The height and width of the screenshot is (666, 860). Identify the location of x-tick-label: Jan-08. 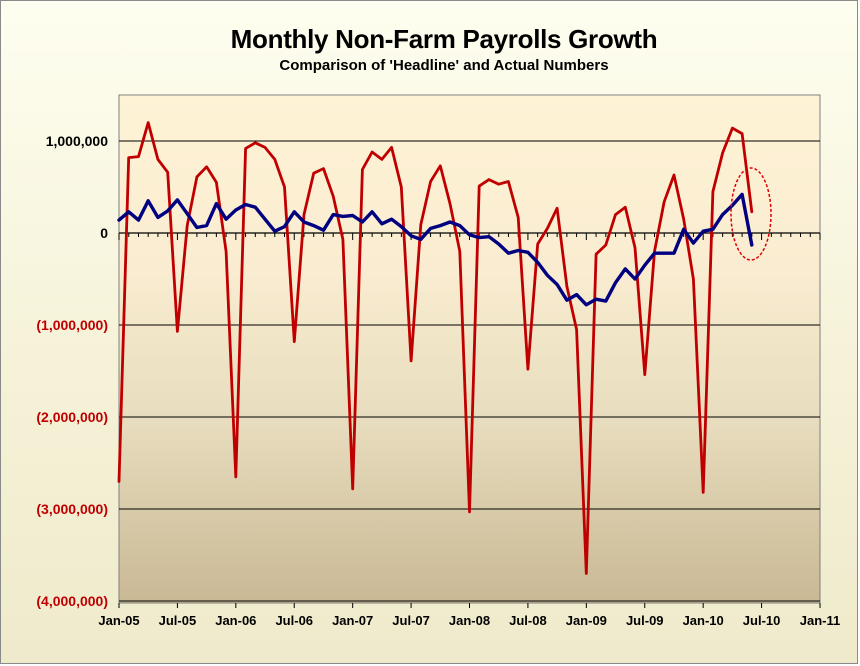
(469, 620).